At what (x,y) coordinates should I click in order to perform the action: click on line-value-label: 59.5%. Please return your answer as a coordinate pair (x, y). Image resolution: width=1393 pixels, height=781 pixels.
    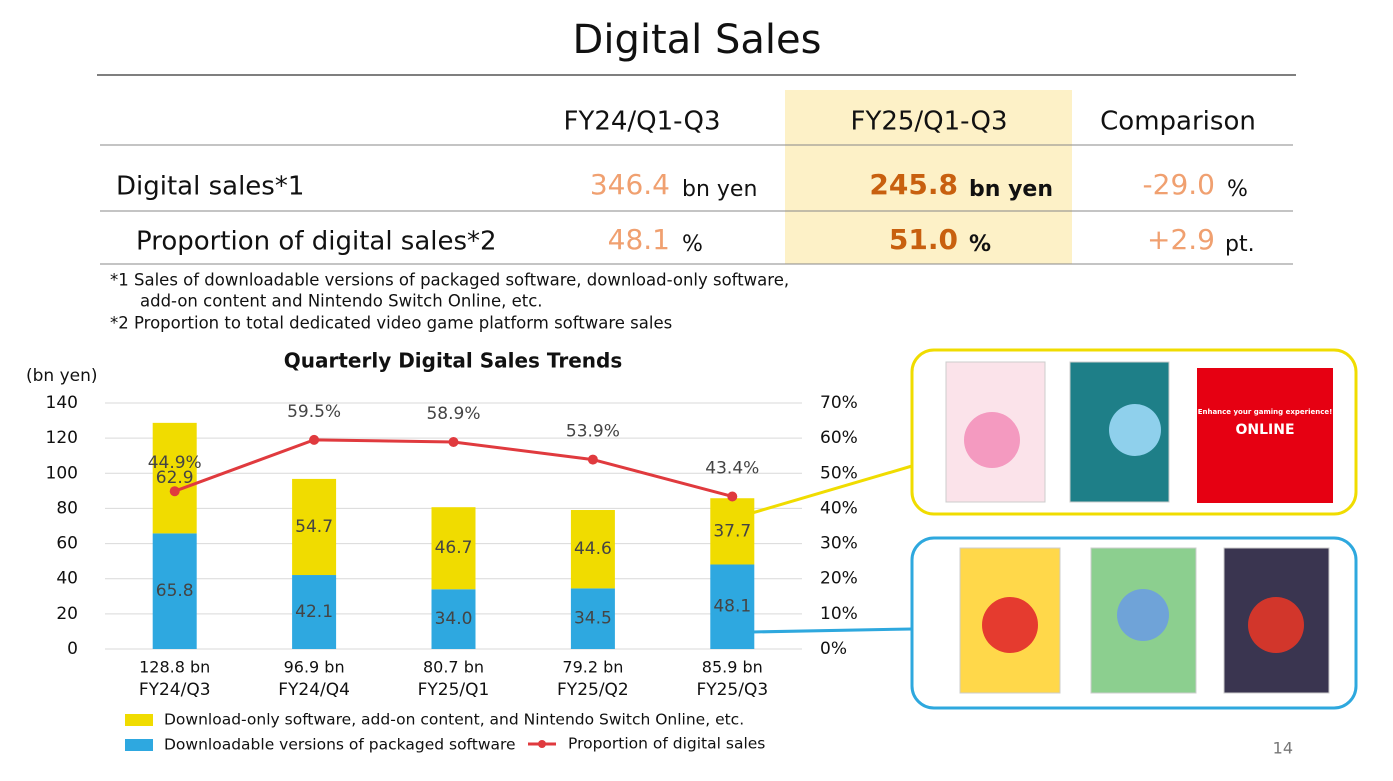
    Looking at the image, I should click on (314, 412).